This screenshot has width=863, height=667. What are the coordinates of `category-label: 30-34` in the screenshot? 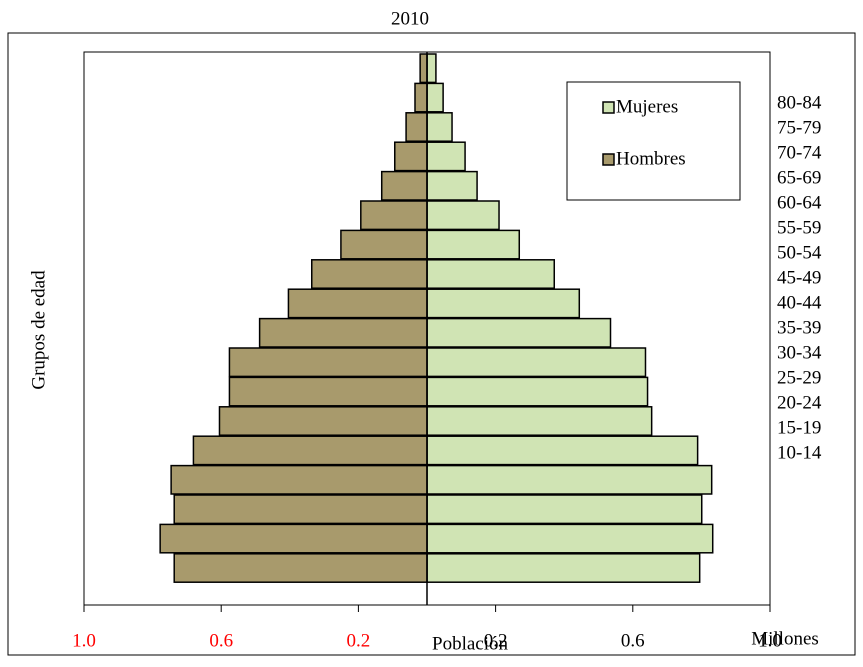 It's located at (799, 352).